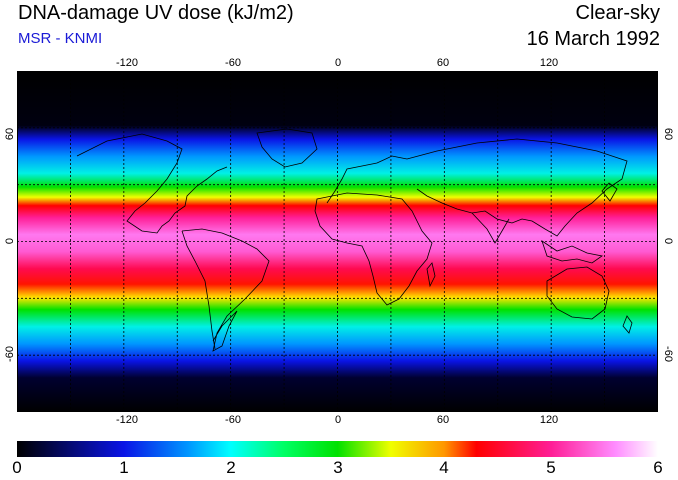 The height and width of the screenshot is (480, 678). What do you see at coordinates (233, 420) in the screenshot?
I see `lon-tick-bottom: -60` at bounding box center [233, 420].